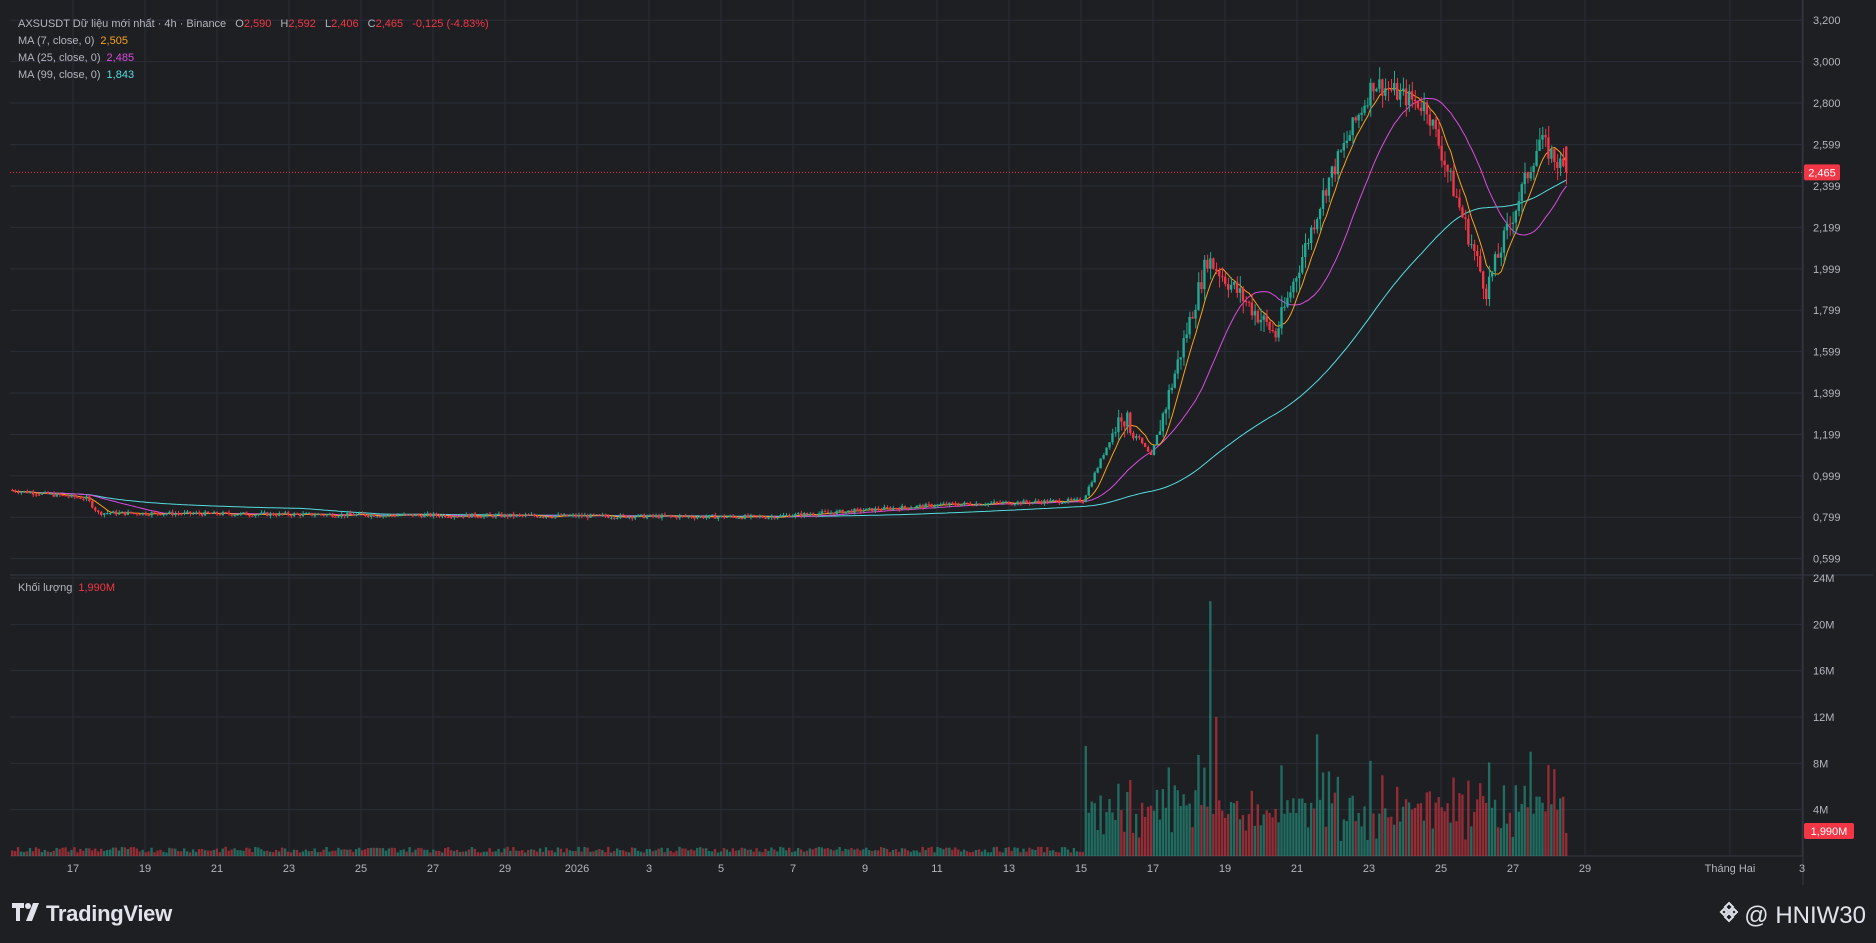 This screenshot has height=943, width=1876. Describe the element at coordinates (1827, 394) in the screenshot. I see `price-tick-label: 1,399` at that location.